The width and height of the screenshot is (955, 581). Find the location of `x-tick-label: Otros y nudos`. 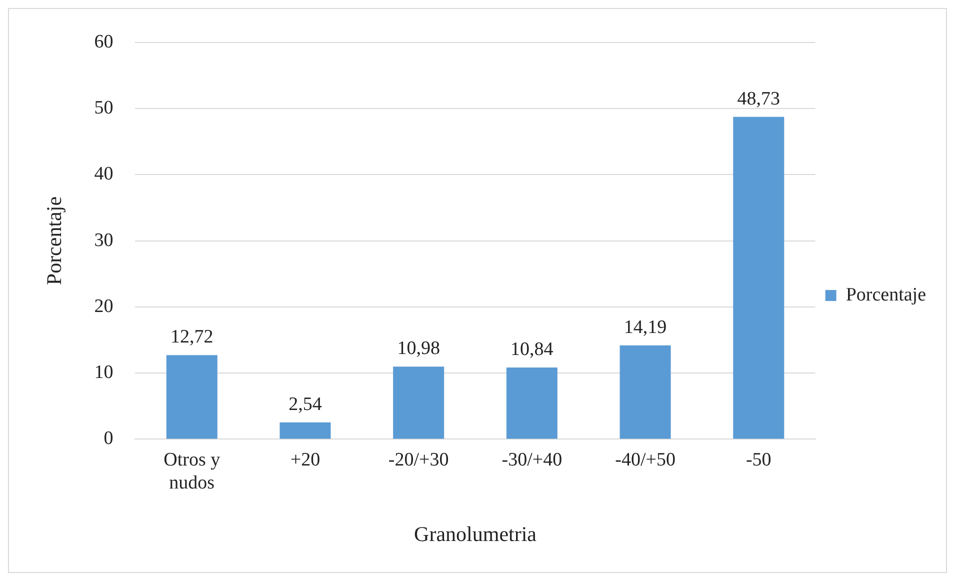

x-tick-label: Otros y nudos is located at coordinates (192, 472).